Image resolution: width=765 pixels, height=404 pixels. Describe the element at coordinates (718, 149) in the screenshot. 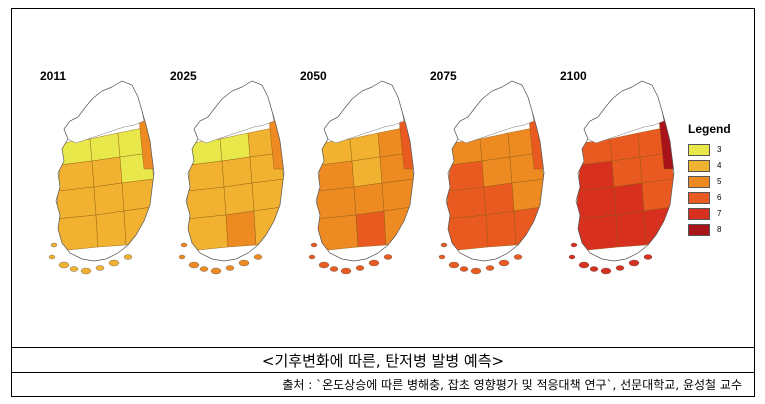

I see `legend-item: 3` at that location.